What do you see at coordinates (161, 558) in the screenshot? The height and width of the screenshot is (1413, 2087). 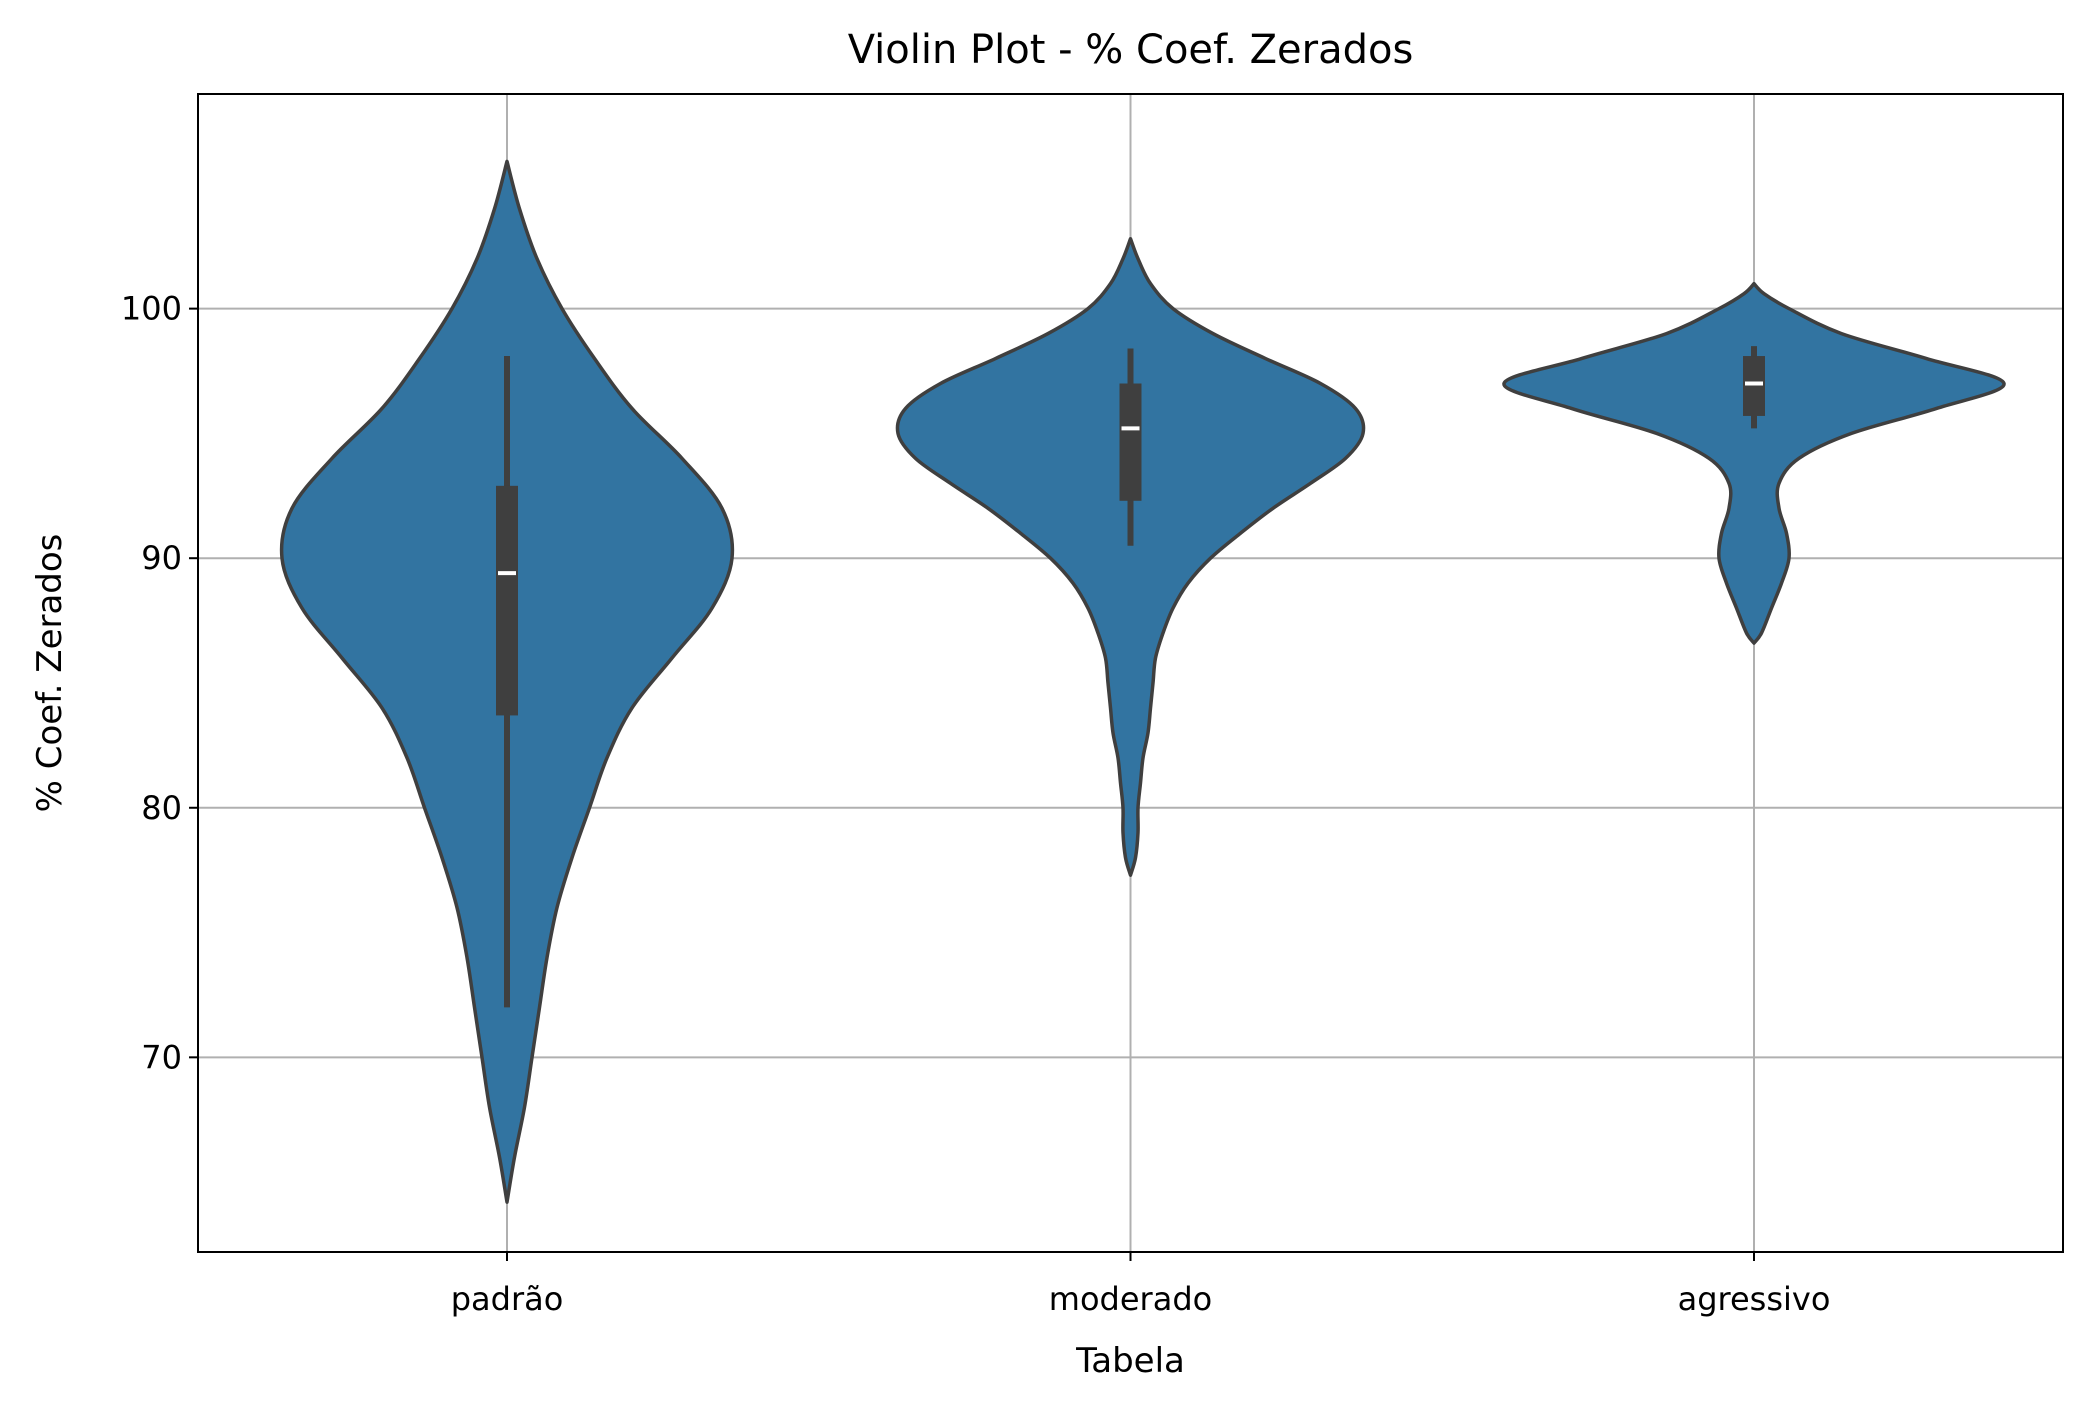 I see `y-tick-label: 90` at bounding box center [161, 558].